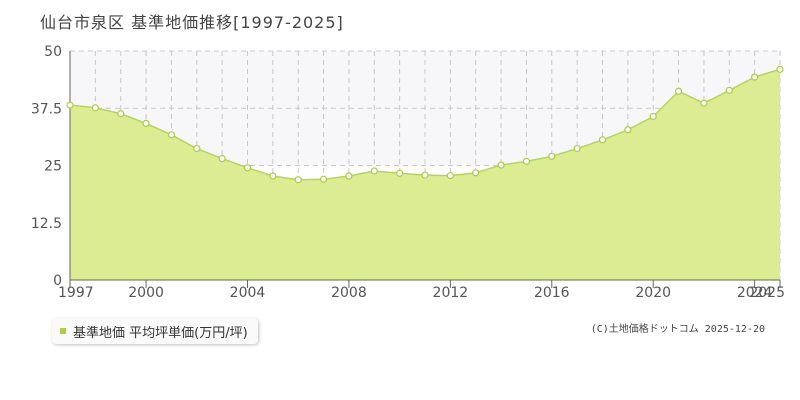  Describe the element at coordinates (53, 52) in the screenshot. I see `y-tick-label: 50` at that location.